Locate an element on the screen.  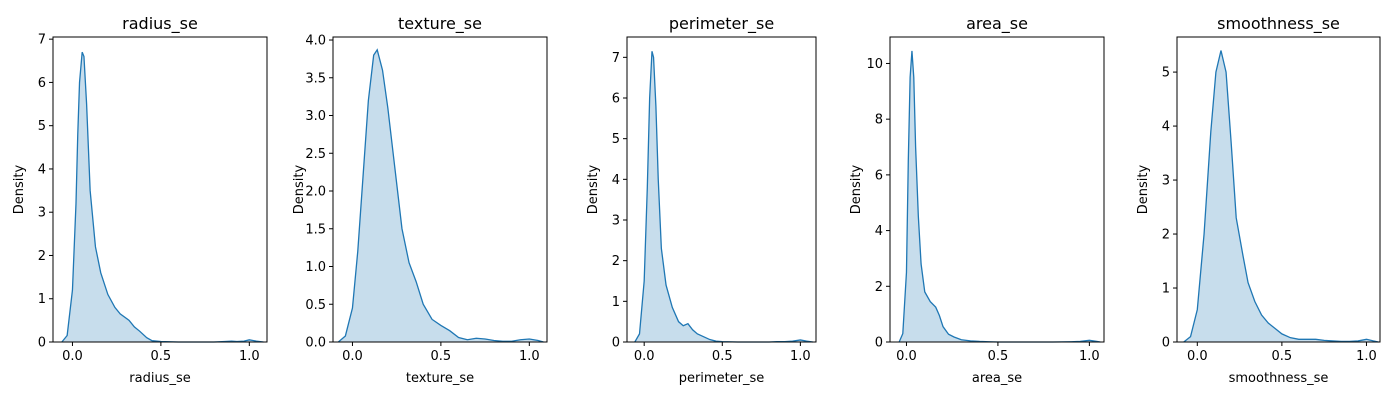
y-tick-label: 0.0 is located at coordinates (315, 343).